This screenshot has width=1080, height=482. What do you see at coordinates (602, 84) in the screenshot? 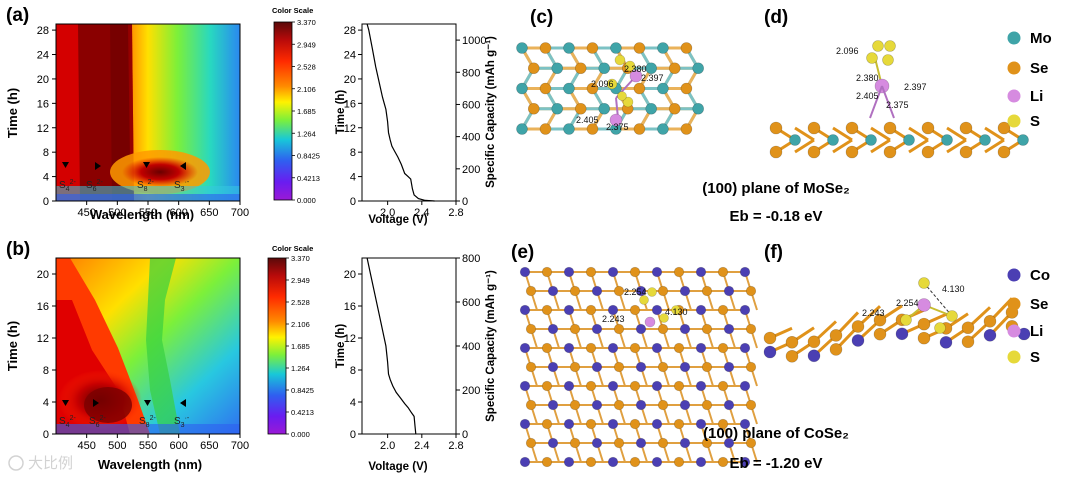
I see `bond-label: 2.096` at bounding box center [602, 84].